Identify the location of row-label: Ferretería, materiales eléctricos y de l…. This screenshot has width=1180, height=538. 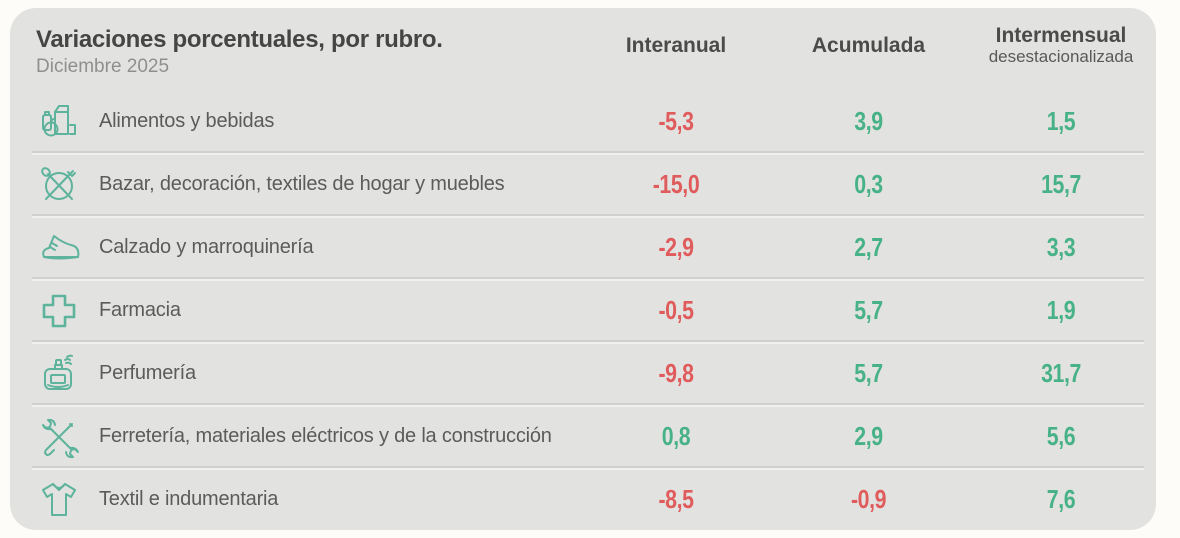
(325, 436).